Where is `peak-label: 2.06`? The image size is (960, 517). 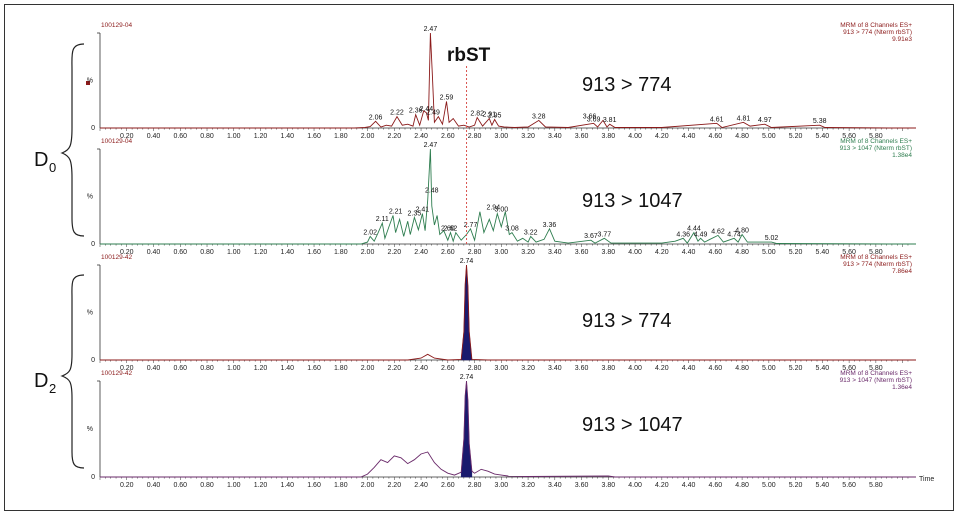 peak-label: 2.06 is located at coordinates (376, 117).